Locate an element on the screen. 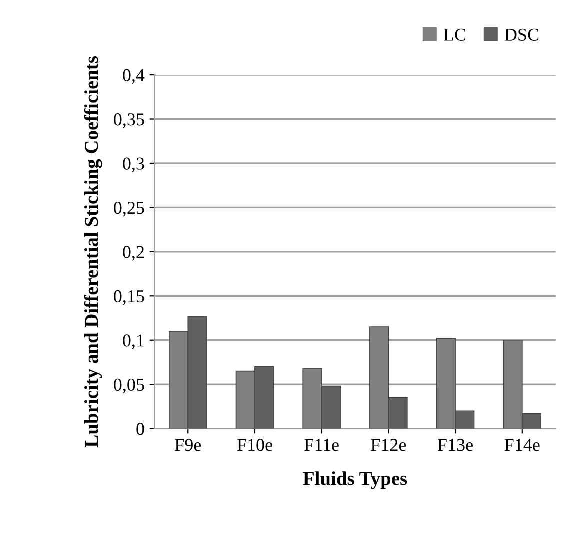 The width and height of the screenshot is (573, 536). y-tick-label: 0,35 is located at coordinates (129, 121).